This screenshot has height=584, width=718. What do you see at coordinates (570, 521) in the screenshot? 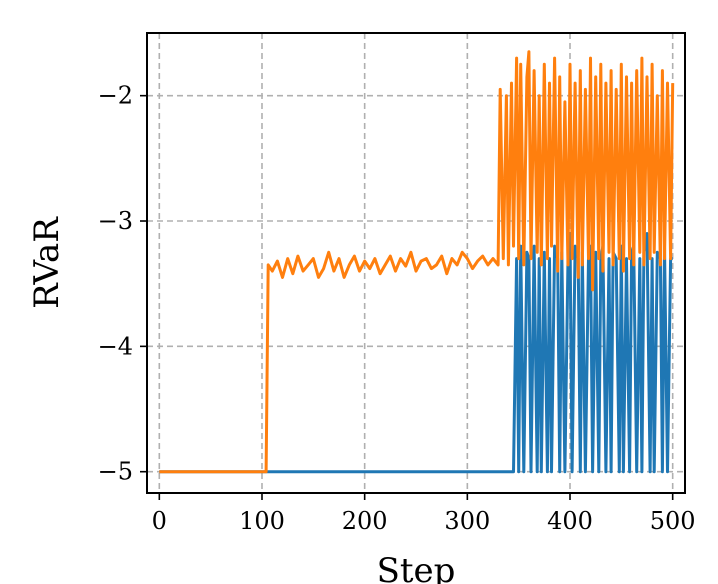
I see `x-tick-label: 400` at bounding box center [570, 521].